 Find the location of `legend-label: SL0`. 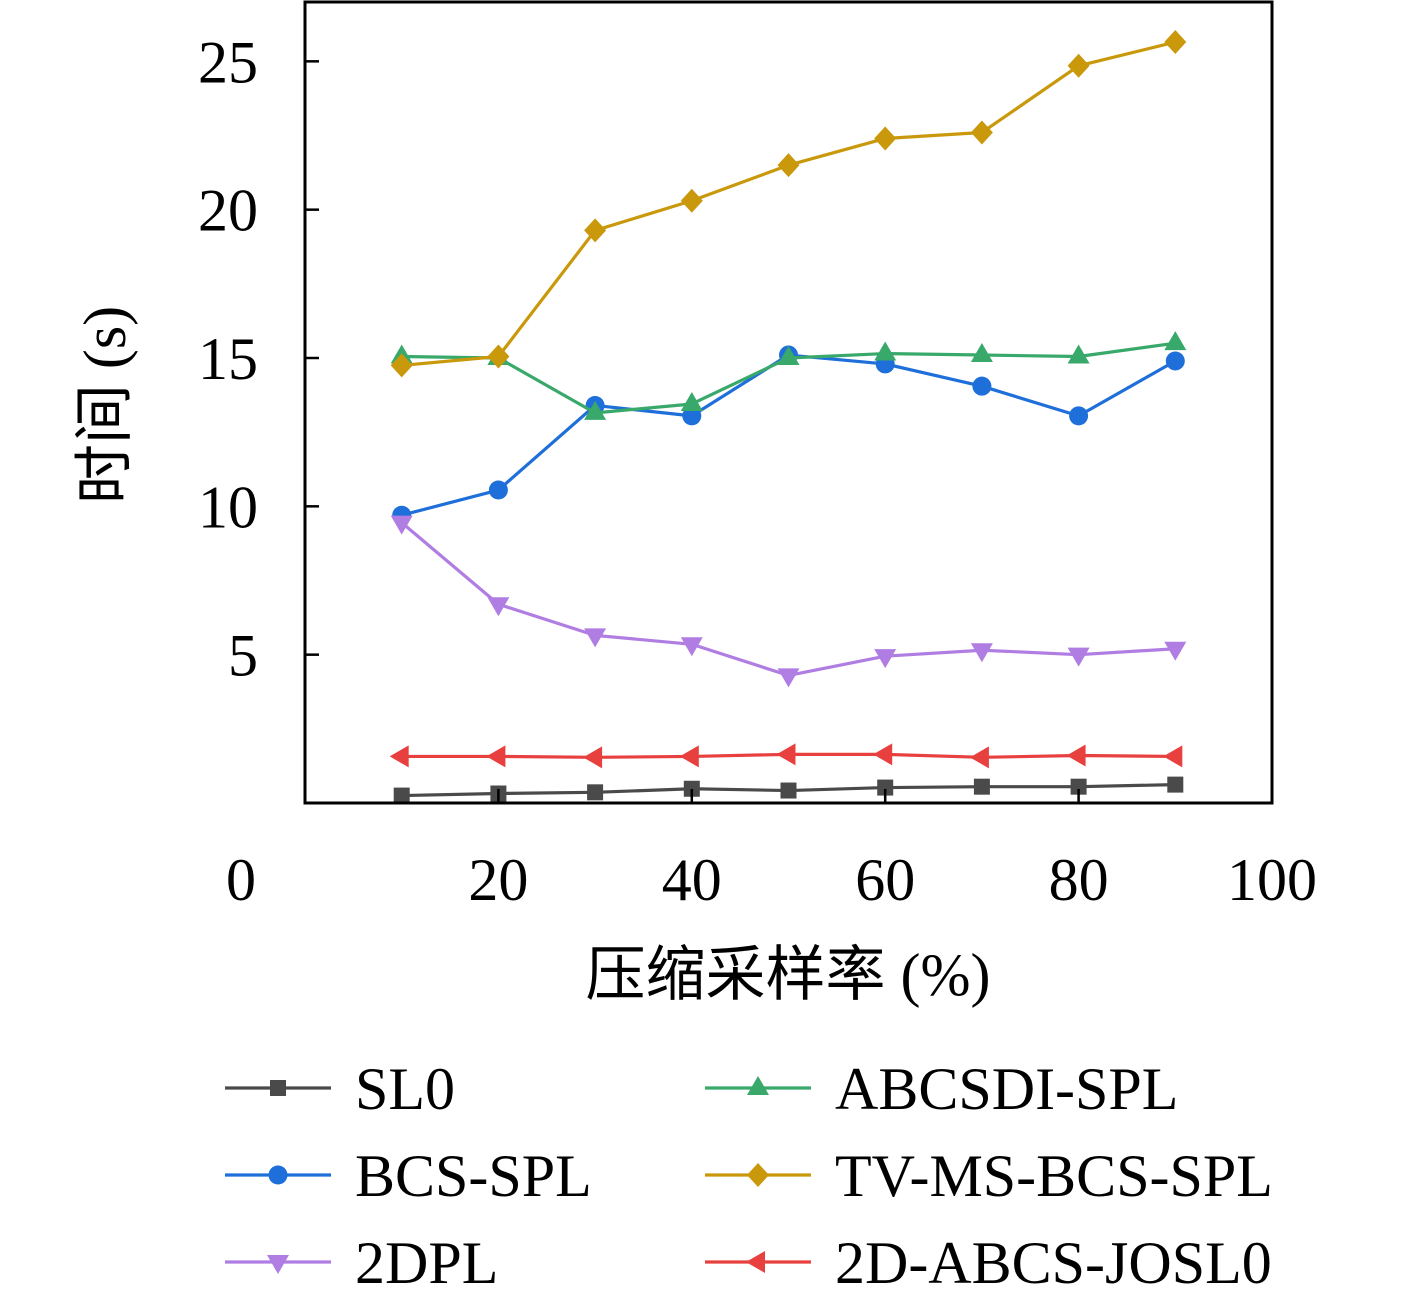

legend-label: SL0 is located at coordinates (405, 1089).